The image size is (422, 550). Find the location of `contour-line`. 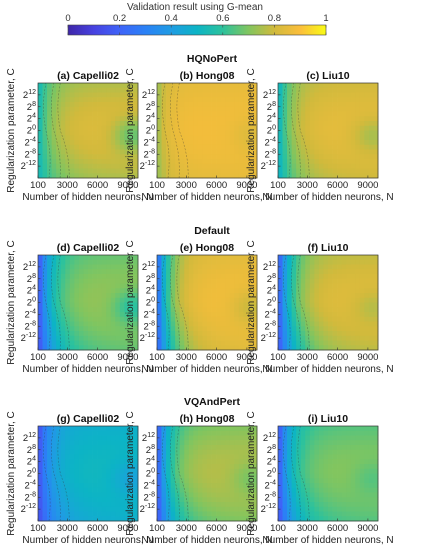

contour-line is located at coordinates (303, 302).